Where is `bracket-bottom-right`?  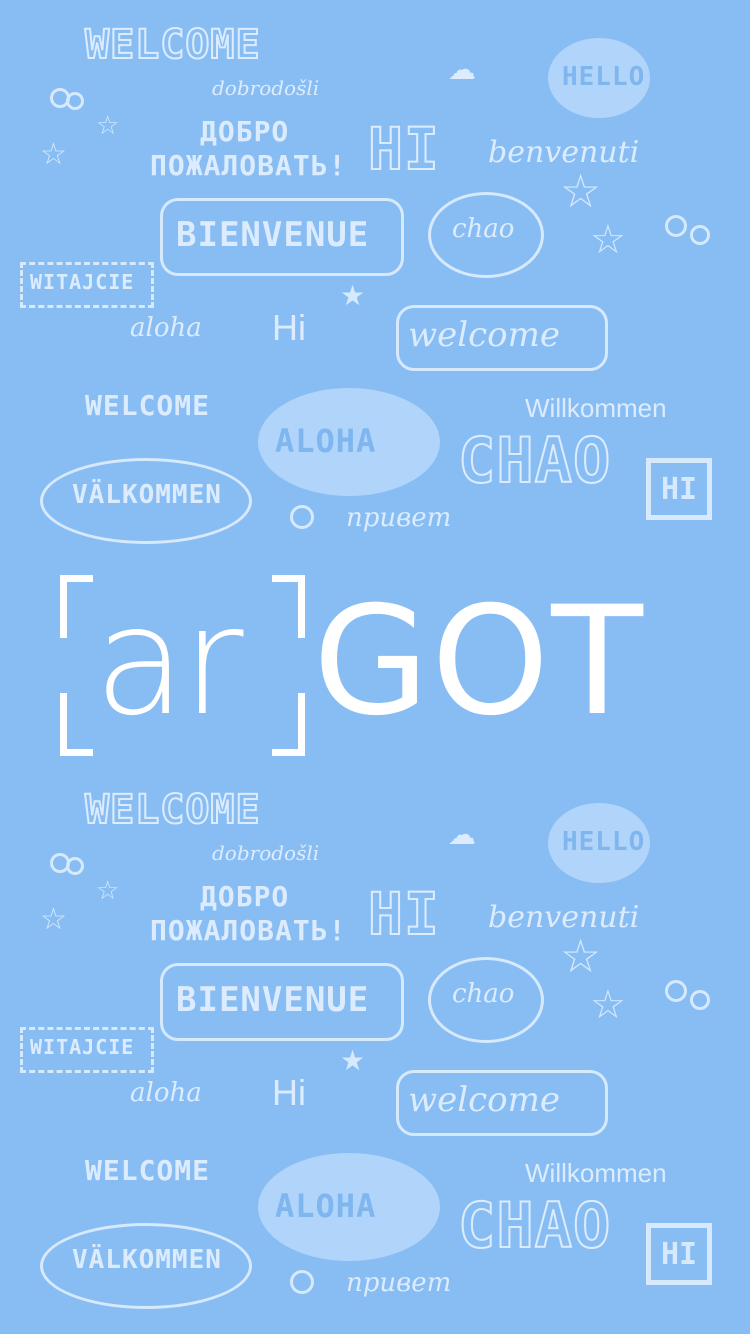
bracket-bottom-right is located at coordinates (288, 724).